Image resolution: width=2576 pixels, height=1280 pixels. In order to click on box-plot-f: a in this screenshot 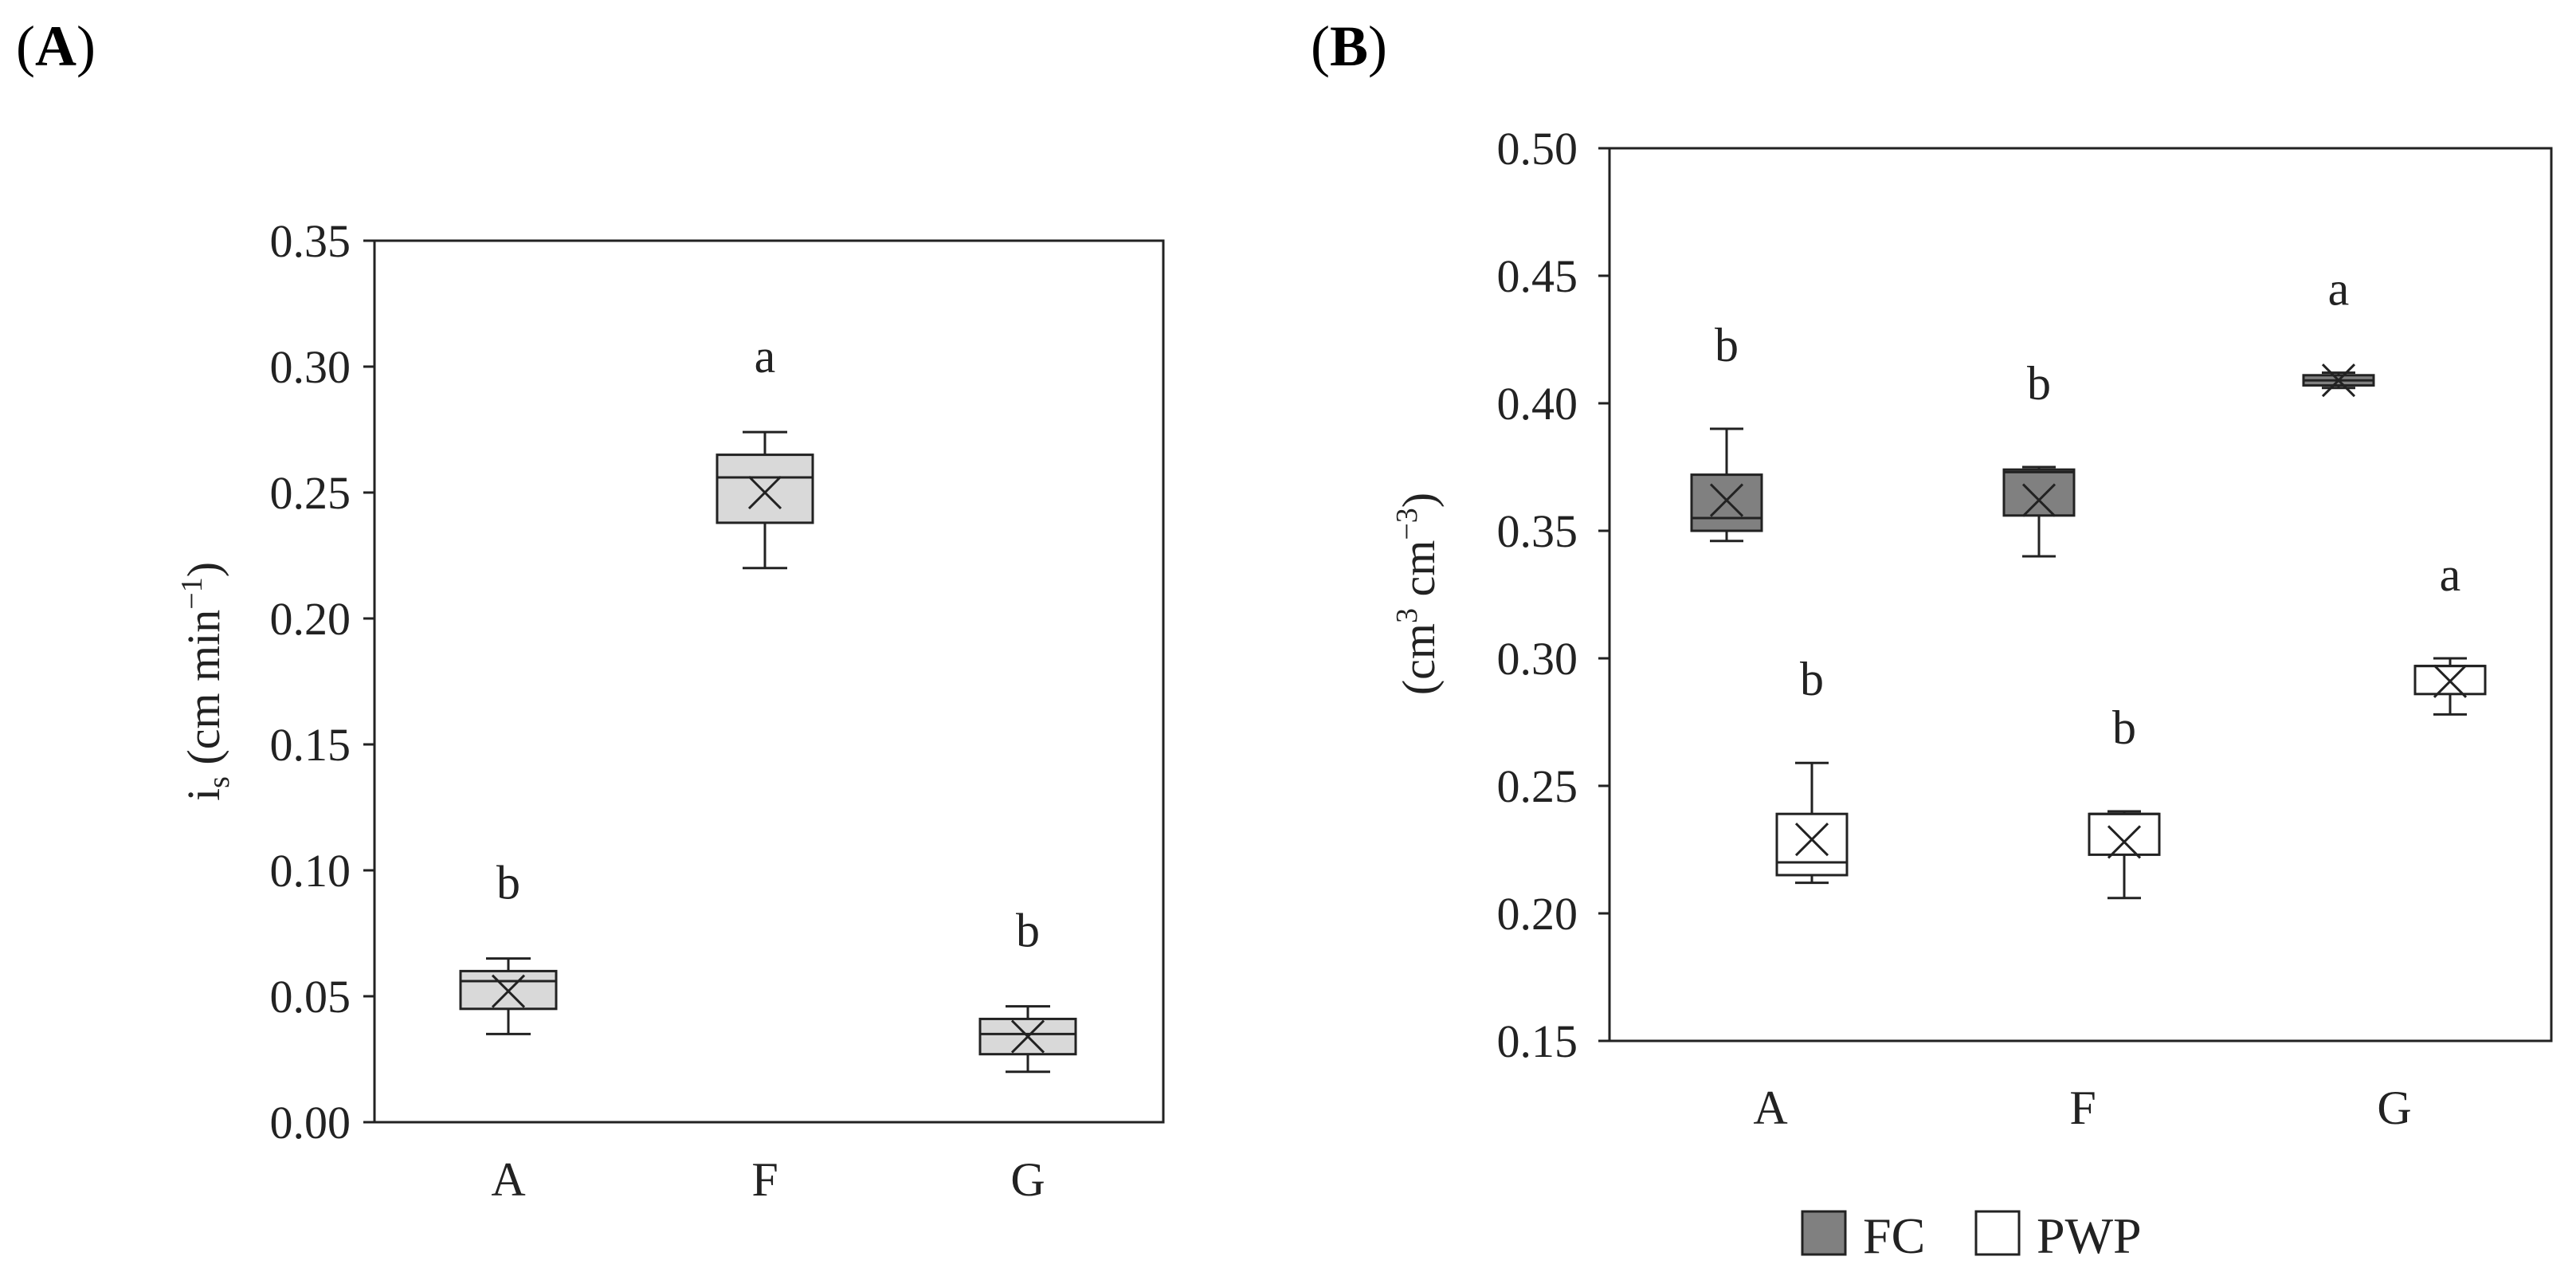, I will do `click(765, 450)`.